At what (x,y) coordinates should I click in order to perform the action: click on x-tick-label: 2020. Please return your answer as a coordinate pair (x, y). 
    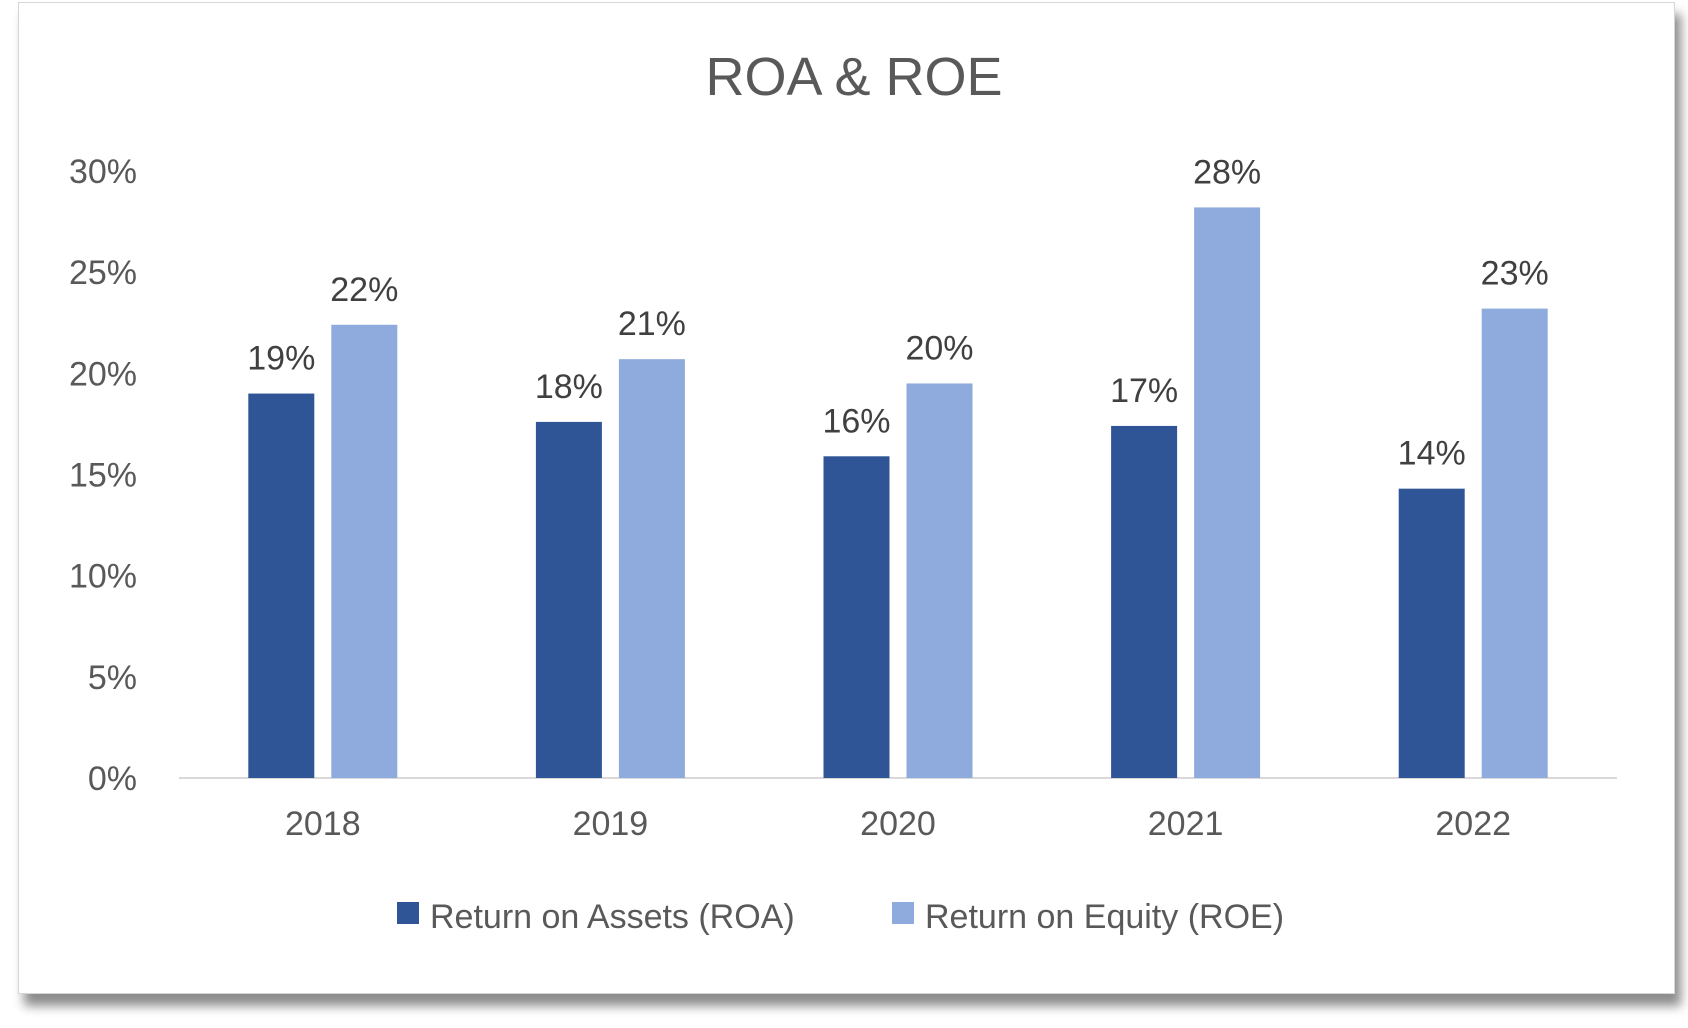
    Looking at the image, I should click on (898, 824).